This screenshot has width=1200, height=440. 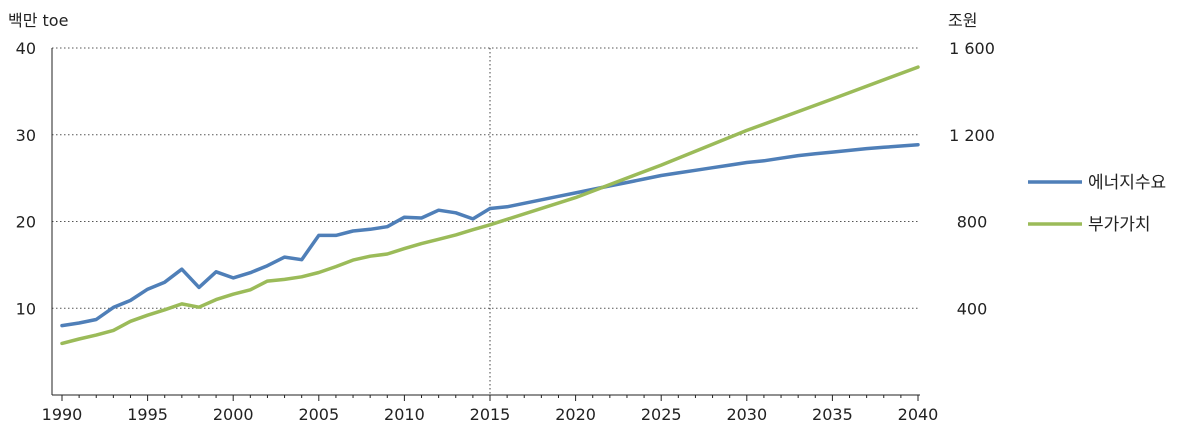 I want to click on legend-label: 부가가치, so click(x=1119, y=225).